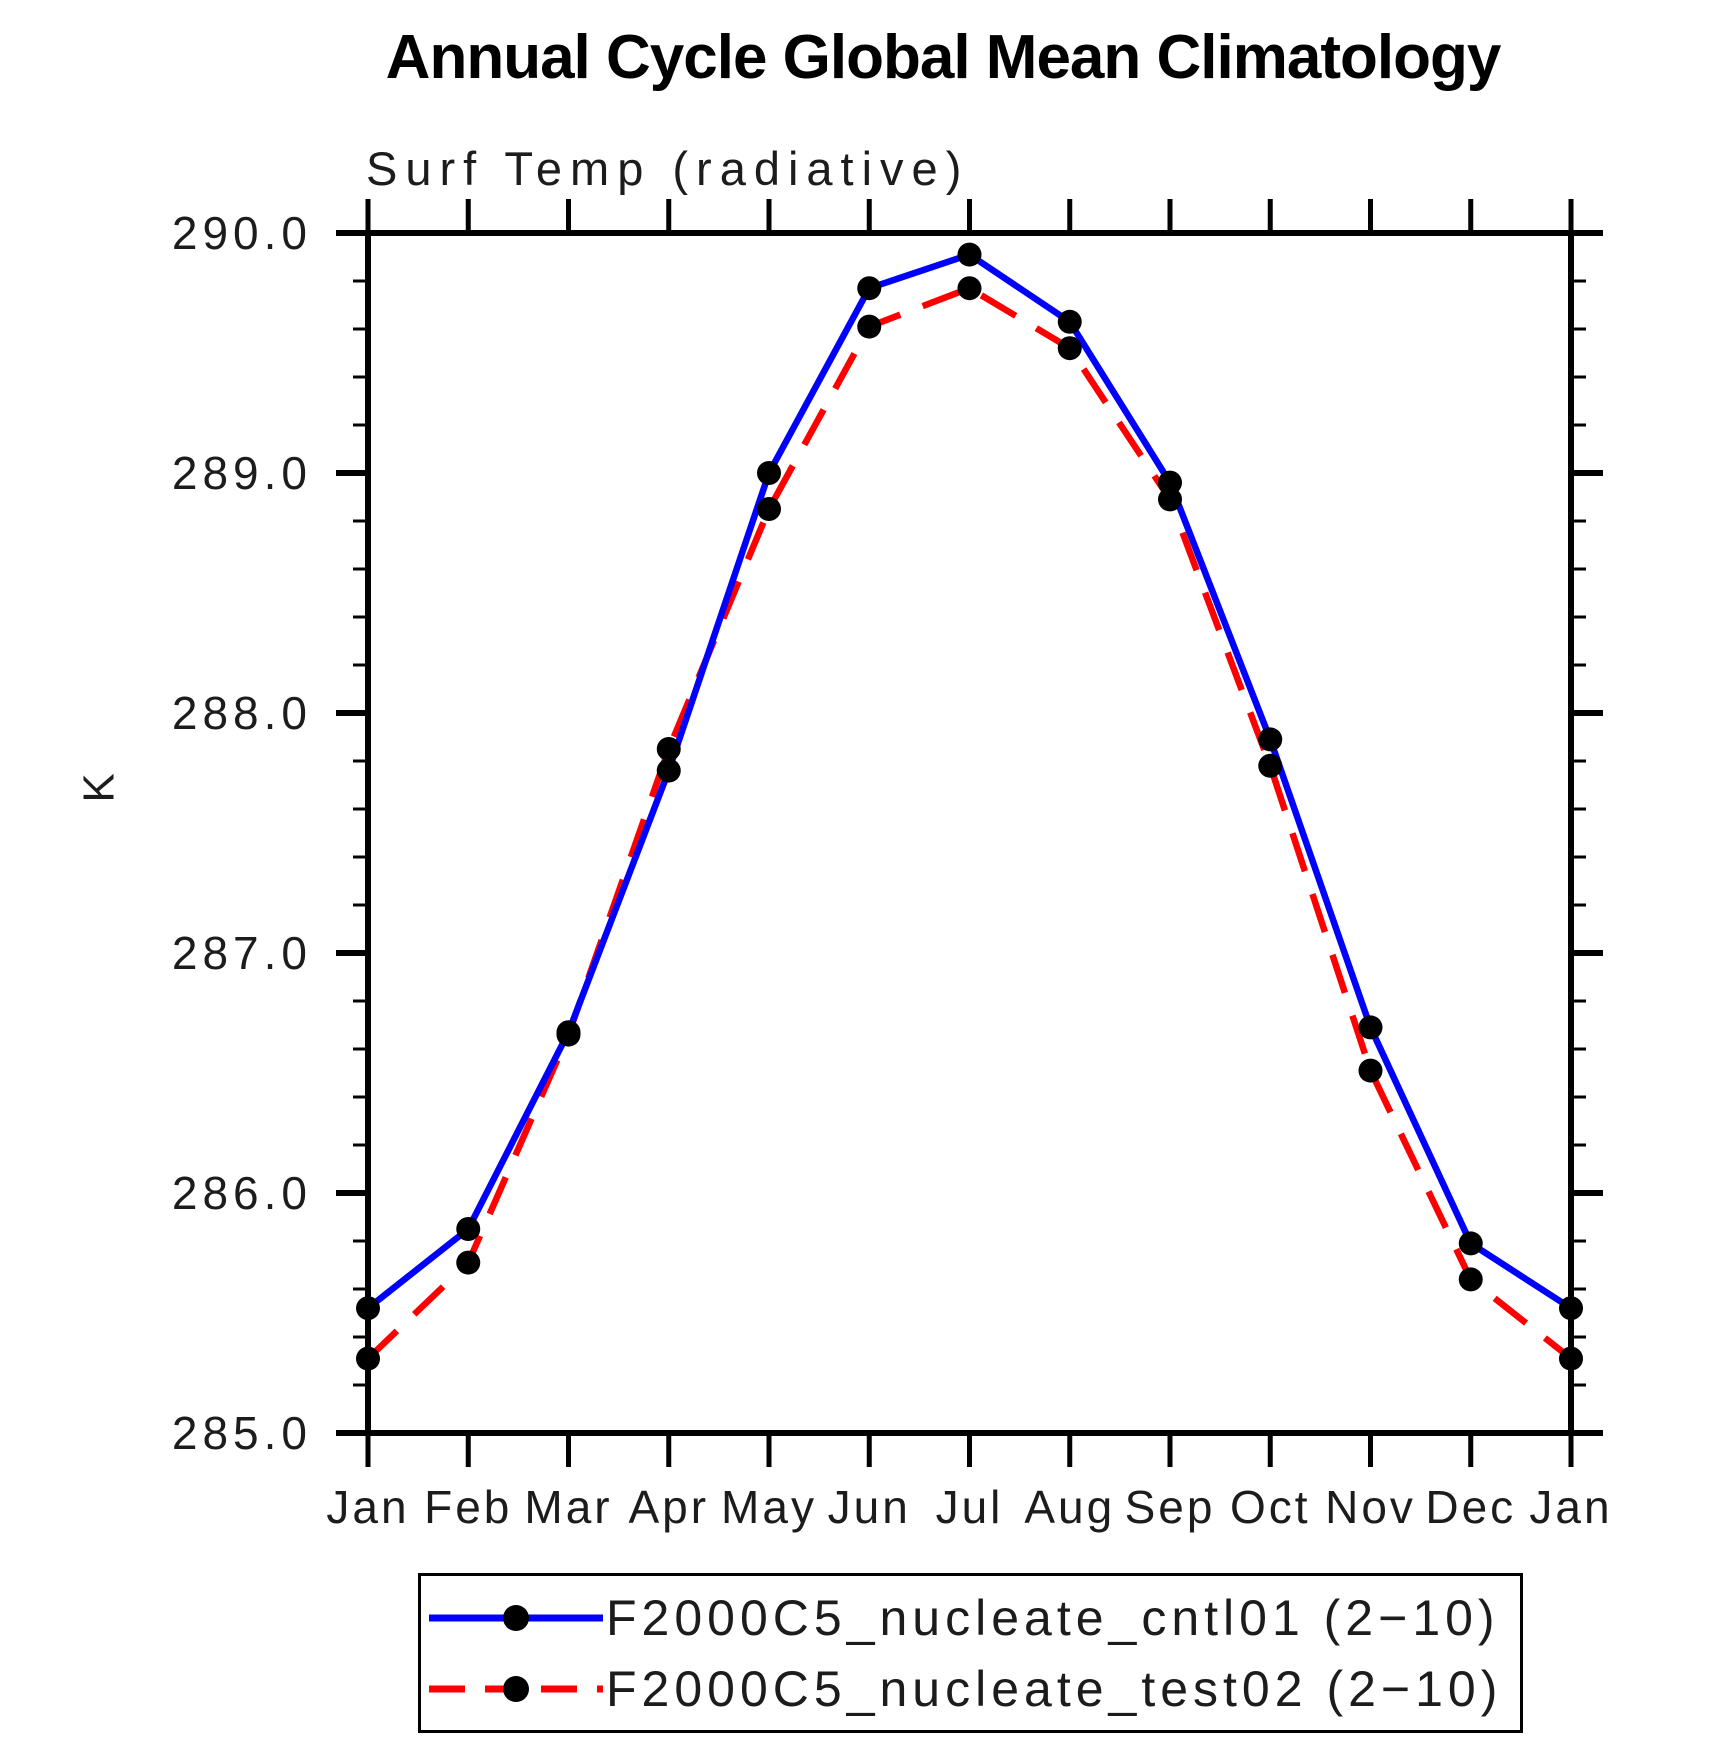  Describe the element at coordinates (1270, 1507) in the screenshot. I see `x-tick-label: Oct` at that location.